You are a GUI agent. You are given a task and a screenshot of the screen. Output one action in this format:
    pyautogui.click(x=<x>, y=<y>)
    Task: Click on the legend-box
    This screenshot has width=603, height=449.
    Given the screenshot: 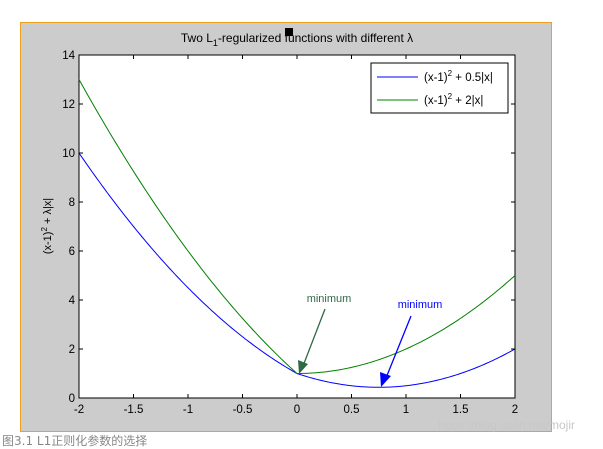 What is the action you would take?
    pyautogui.click(x=439, y=88)
    